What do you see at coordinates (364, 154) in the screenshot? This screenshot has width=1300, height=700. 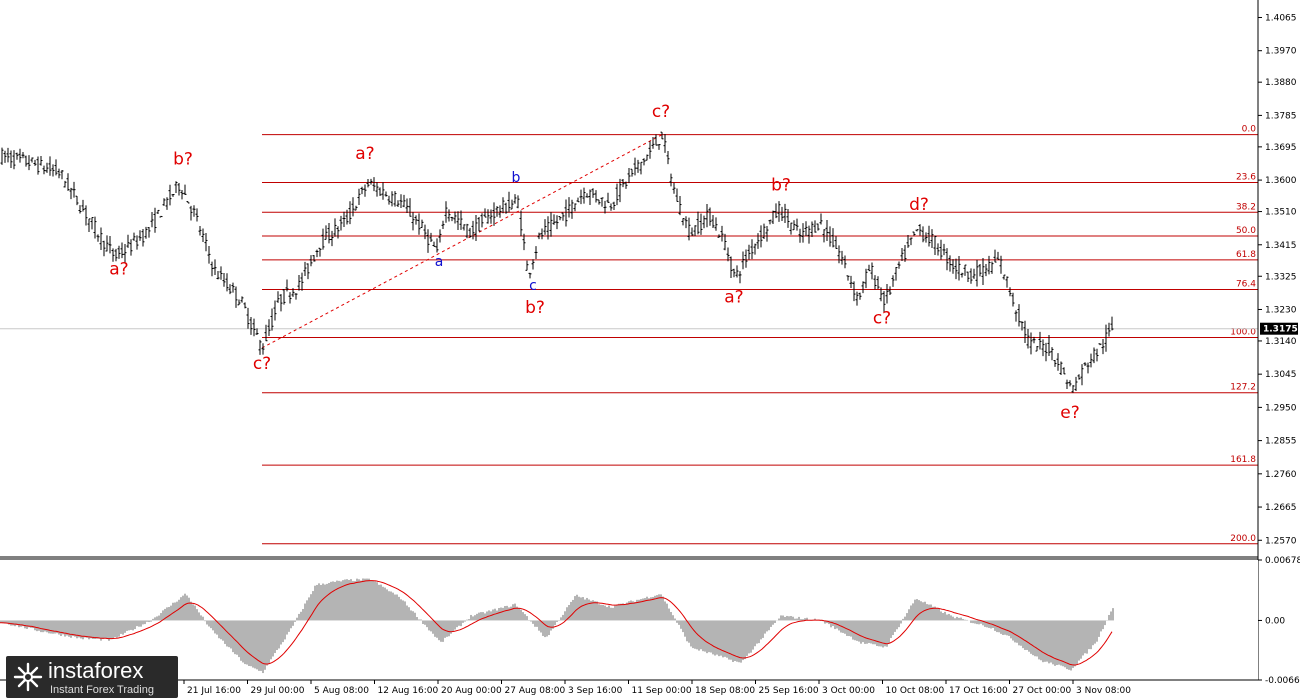 I see `wave-label: a?` at bounding box center [364, 154].